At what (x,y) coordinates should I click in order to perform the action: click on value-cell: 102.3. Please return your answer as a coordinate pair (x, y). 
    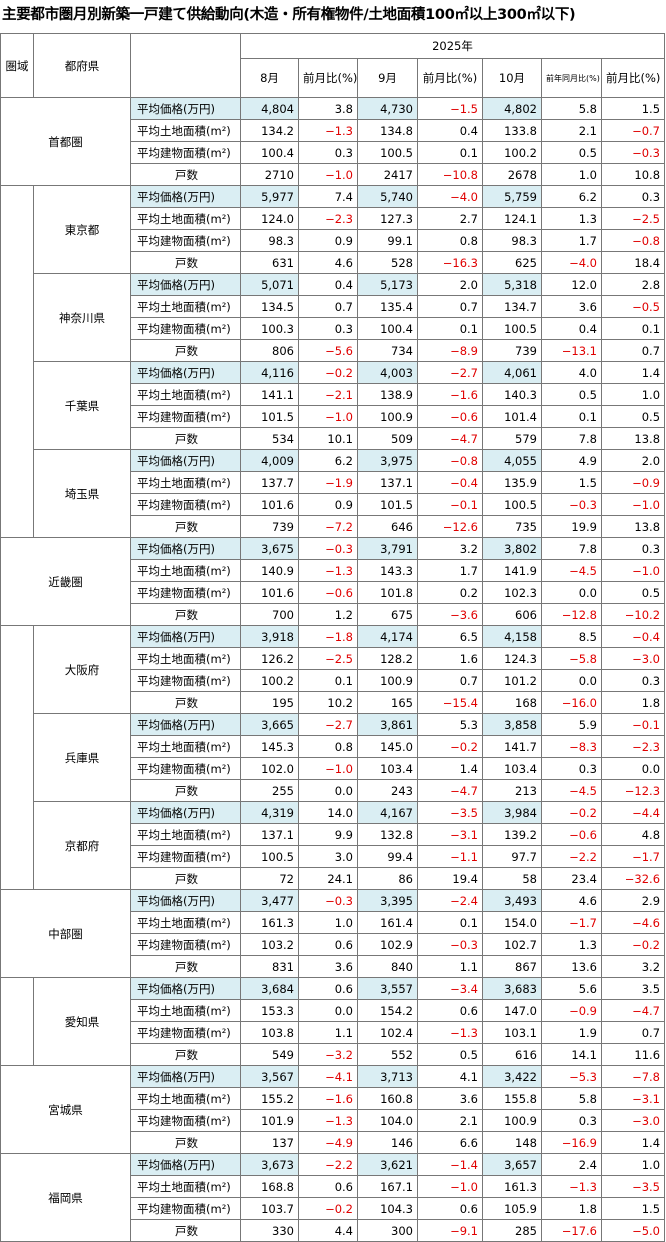
    Looking at the image, I should click on (512, 592).